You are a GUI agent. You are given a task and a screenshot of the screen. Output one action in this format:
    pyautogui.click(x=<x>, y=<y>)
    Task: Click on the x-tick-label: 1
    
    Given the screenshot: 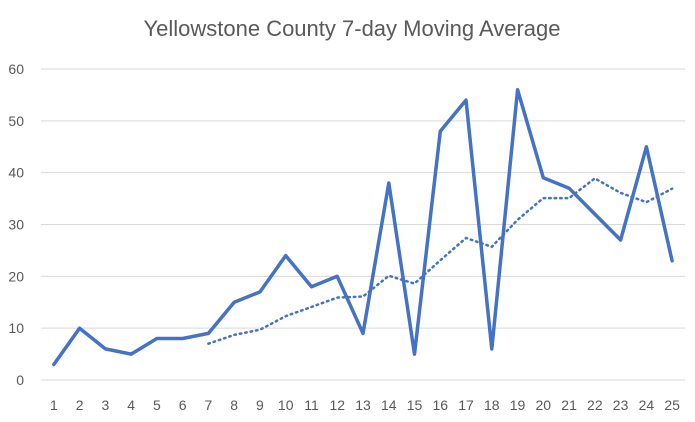 What is the action you would take?
    pyautogui.click(x=54, y=405)
    